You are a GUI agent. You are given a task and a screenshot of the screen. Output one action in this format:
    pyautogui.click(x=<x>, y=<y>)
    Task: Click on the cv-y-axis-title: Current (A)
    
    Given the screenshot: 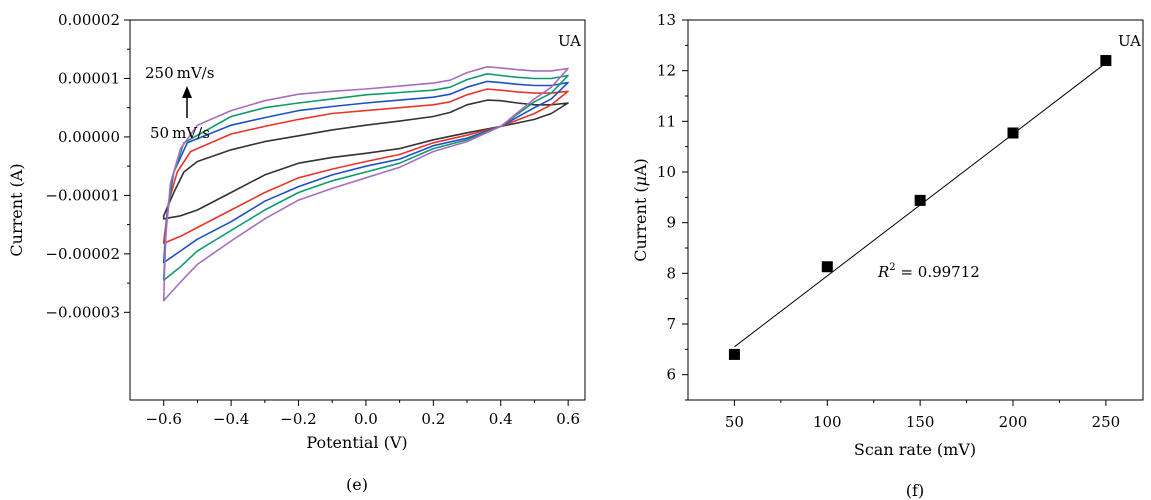 What is the action you would take?
    pyautogui.click(x=16, y=209)
    